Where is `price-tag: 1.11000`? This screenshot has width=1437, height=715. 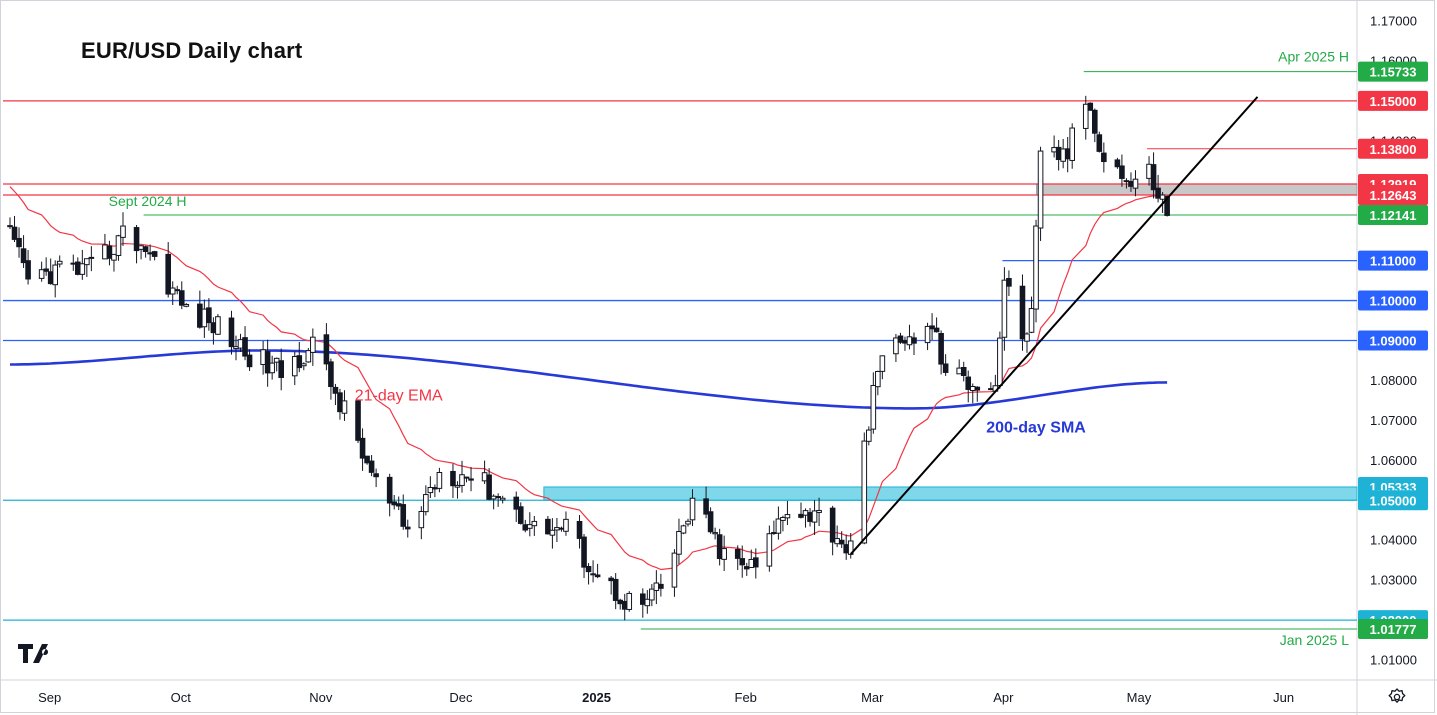 price-tag: 1.11000 is located at coordinates (1393, 260).